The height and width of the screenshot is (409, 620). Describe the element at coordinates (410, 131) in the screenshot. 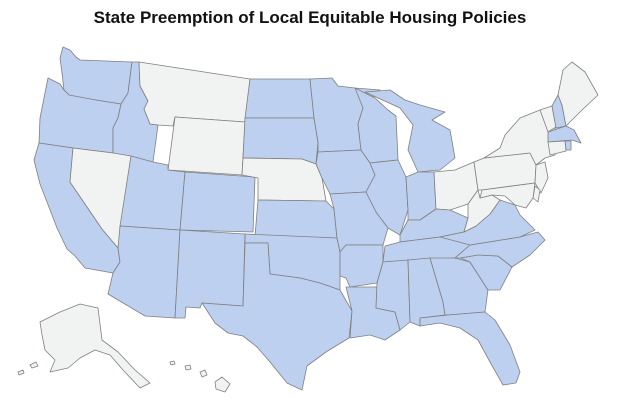

I see `state-michigan: Michigan` at that location.